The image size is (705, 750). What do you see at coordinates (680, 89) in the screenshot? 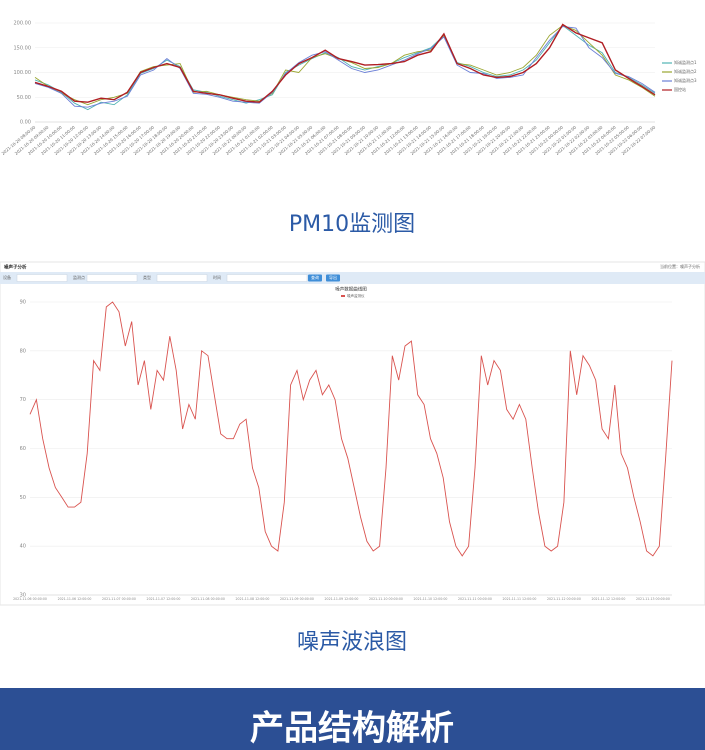
I see `legend-label: 国控站` at bounding box center [680, 89].